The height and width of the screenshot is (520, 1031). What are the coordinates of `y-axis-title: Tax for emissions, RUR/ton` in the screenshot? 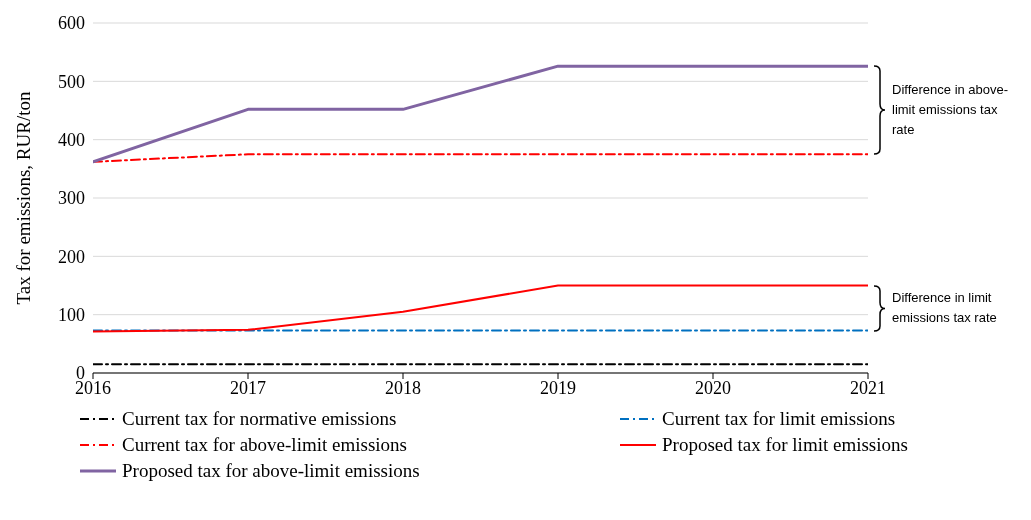 It's located at (23, 198).